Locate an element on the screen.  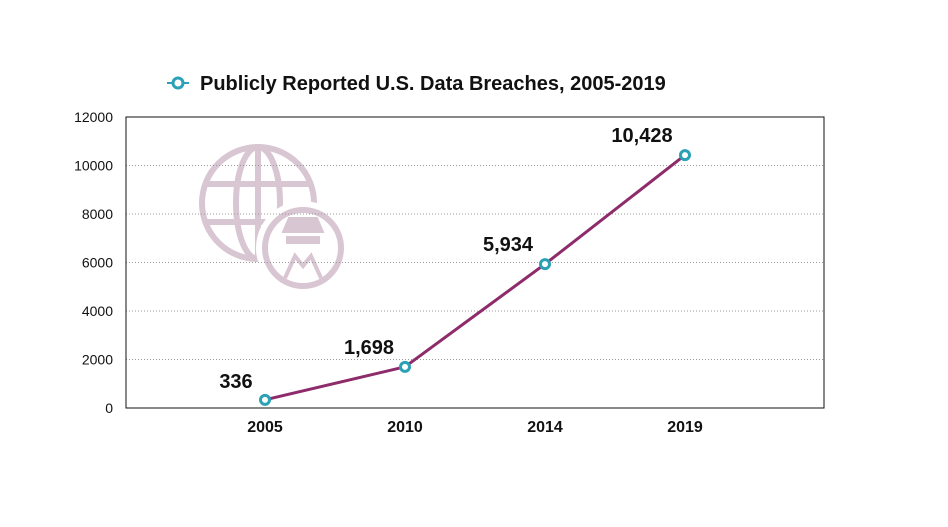
y-tick-label: 4000 is located at coordinates (97, 311).